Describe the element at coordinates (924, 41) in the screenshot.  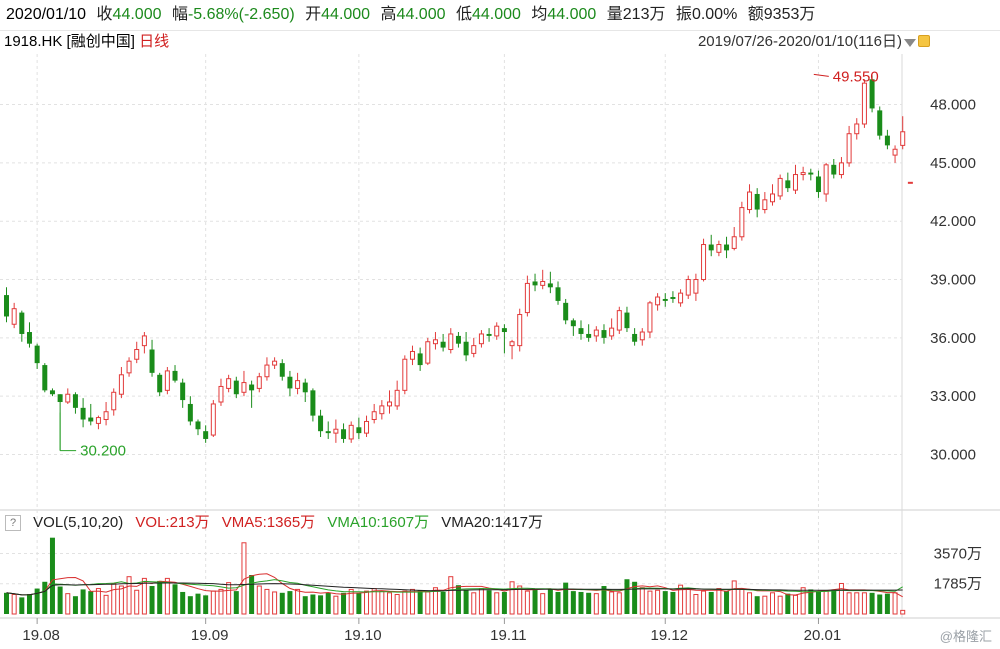
I see `lock-icon` at that location.